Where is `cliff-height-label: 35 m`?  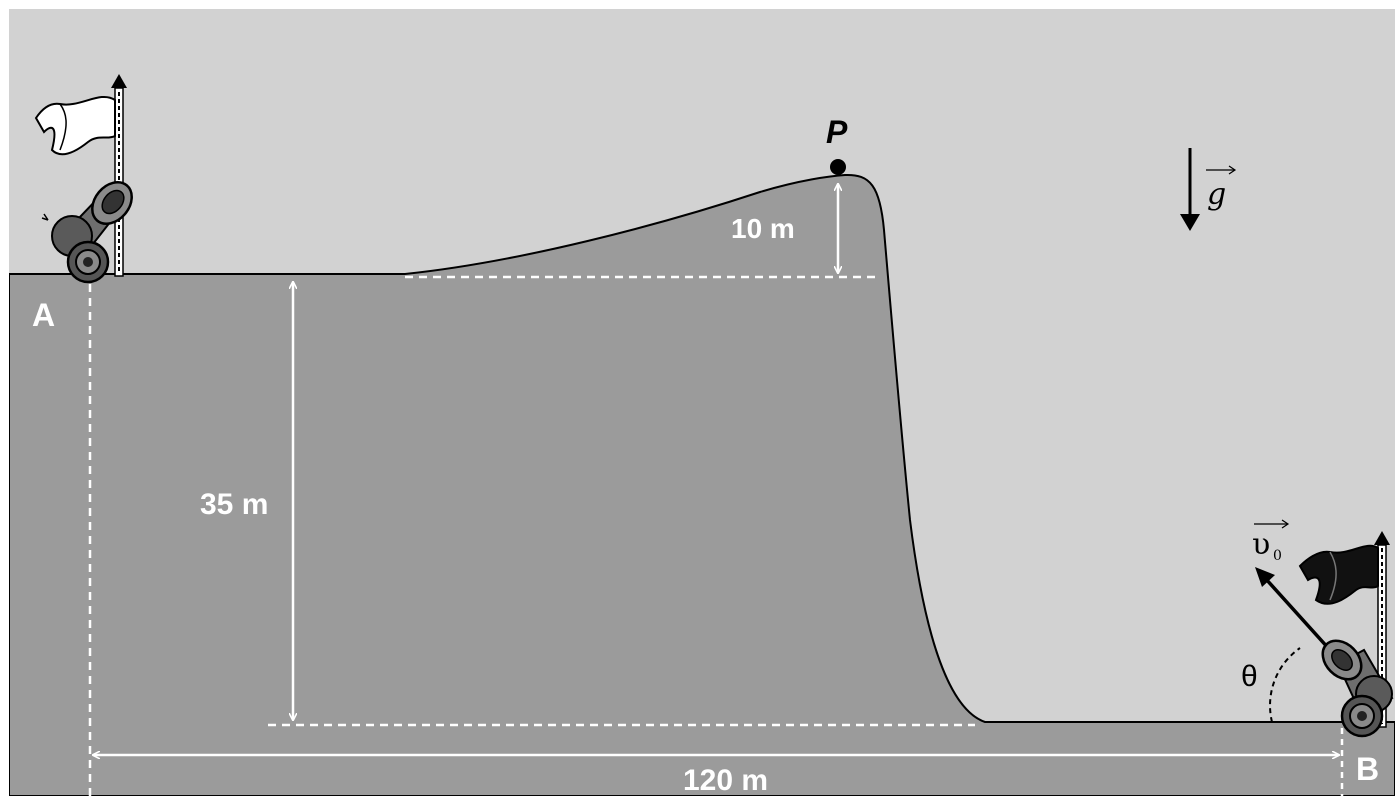
cliff-height-label: 35 m is located at coordinates (234, 504).